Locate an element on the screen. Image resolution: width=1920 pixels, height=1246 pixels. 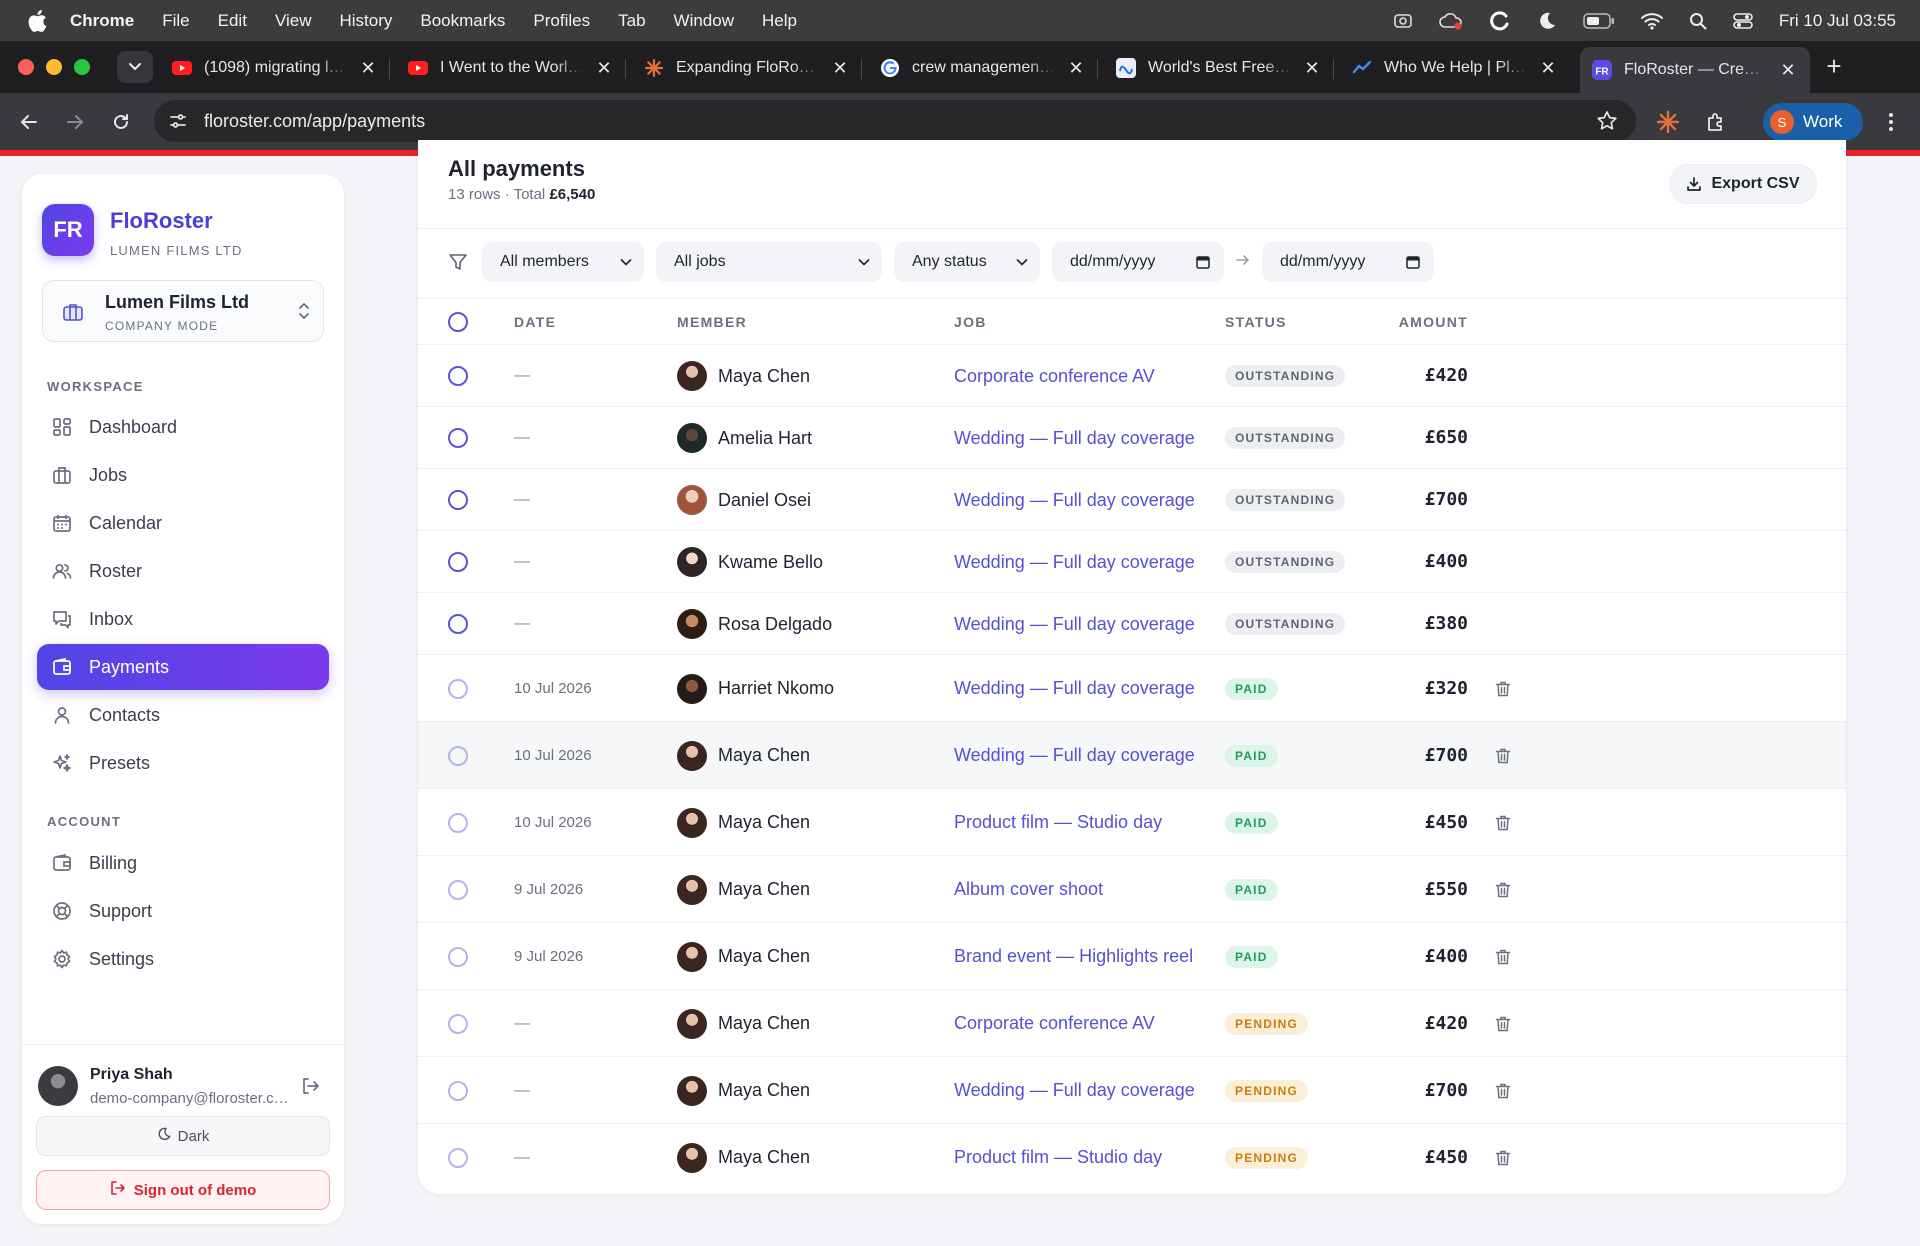
url-text: floroster.com/app/payments is located at coordinates (315, 120).